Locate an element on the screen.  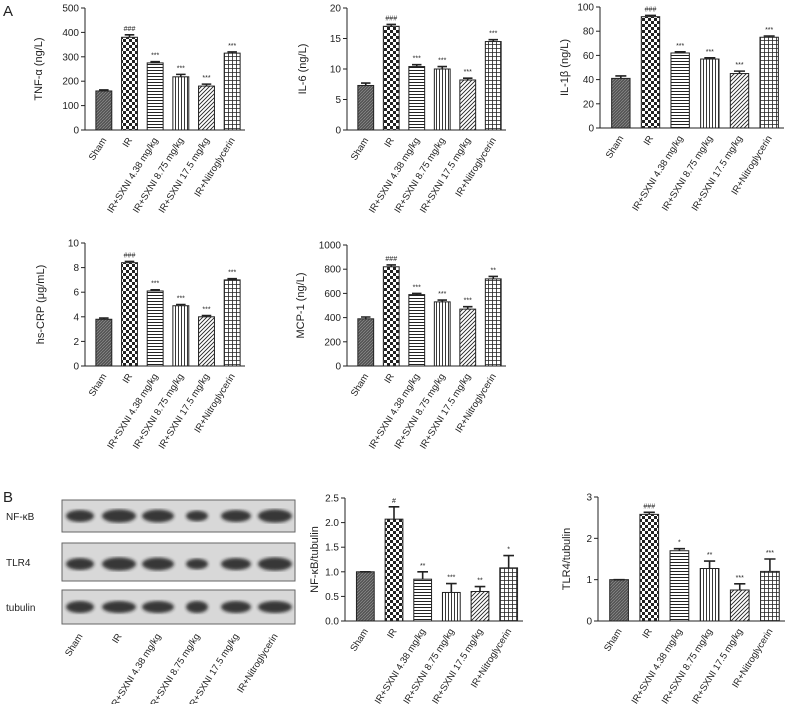
y-tick-label: 1 is located at coordinates (589, 580).